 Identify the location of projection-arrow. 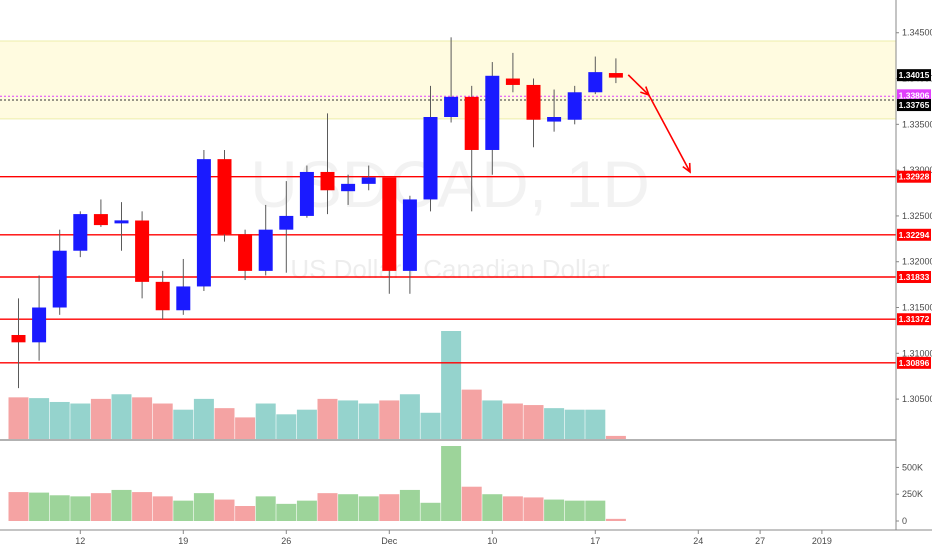
(659, 124).